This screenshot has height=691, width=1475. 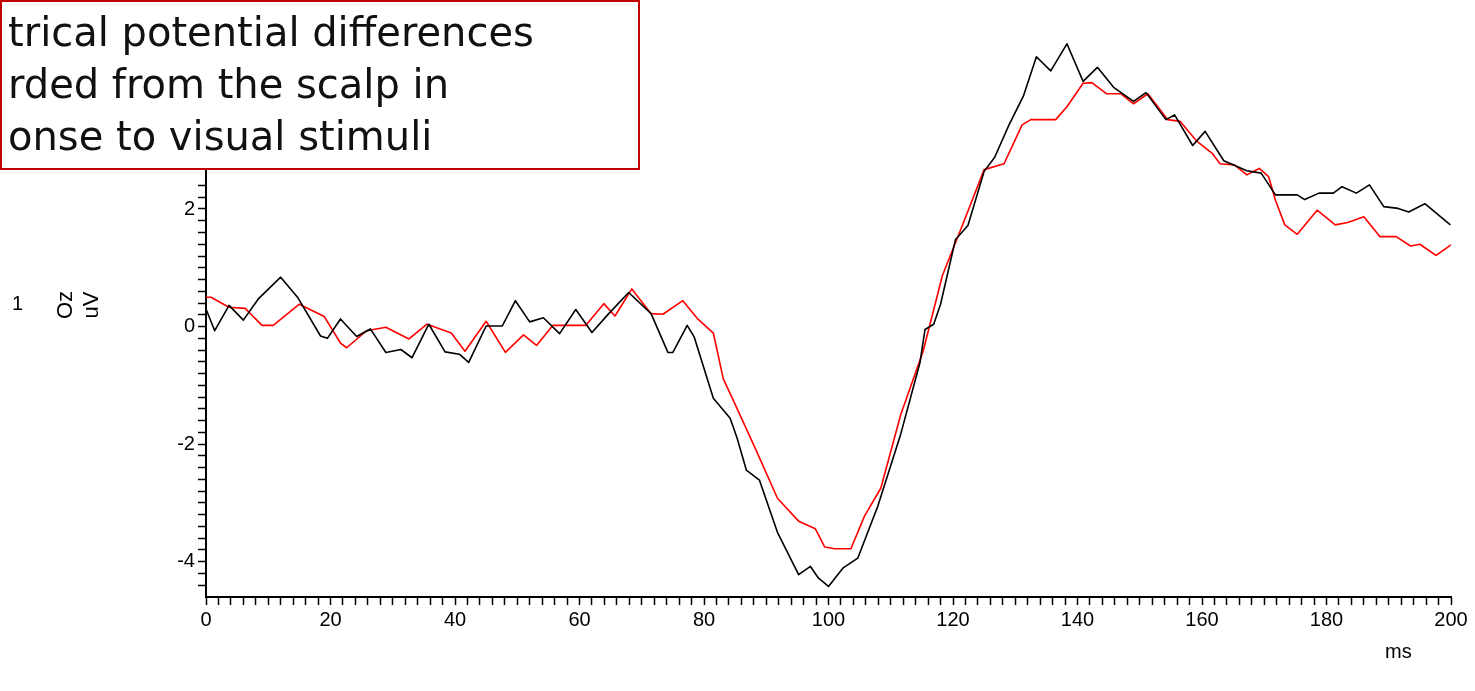 What do you see at coordinates (1451, 618) in the screenshot?
I see `x-tick-label: 200` at bounding box center [1451, 618].